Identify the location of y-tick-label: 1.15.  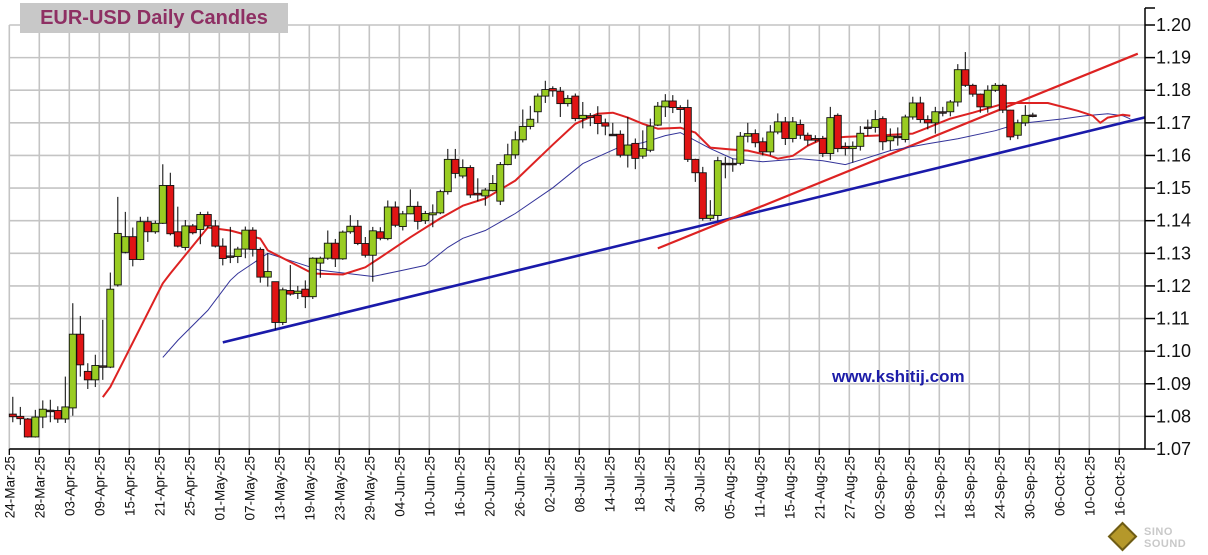
(1173, 188).